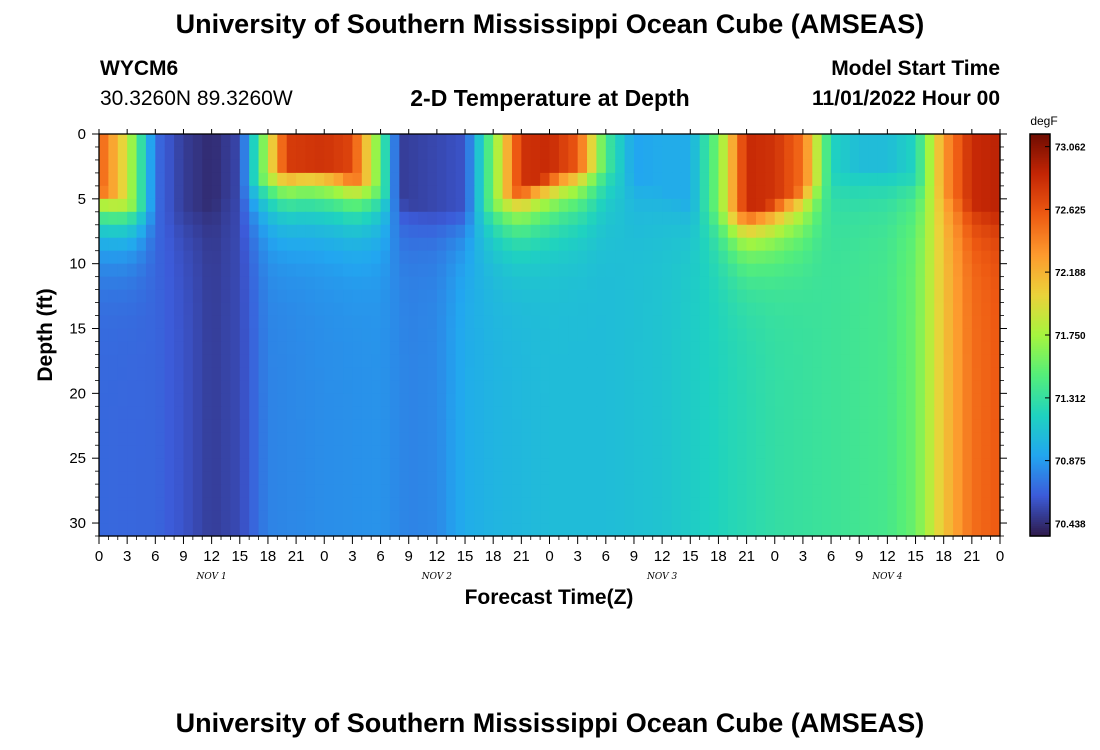 The height and width of the screenshot is (750, 1100). I want to click on y-tick-label: 20, so click(77, 393).